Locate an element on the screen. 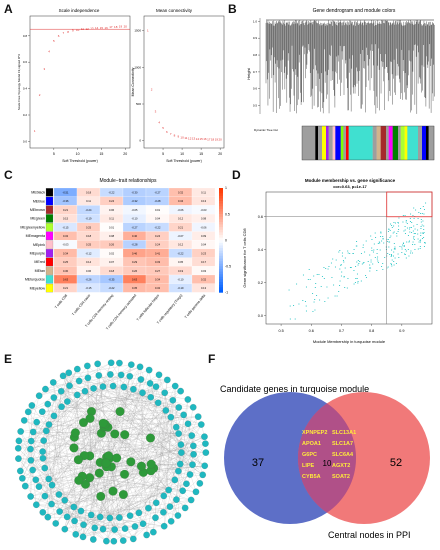  trait-label: T cells gamma delta is located at coordinates (195, 306).